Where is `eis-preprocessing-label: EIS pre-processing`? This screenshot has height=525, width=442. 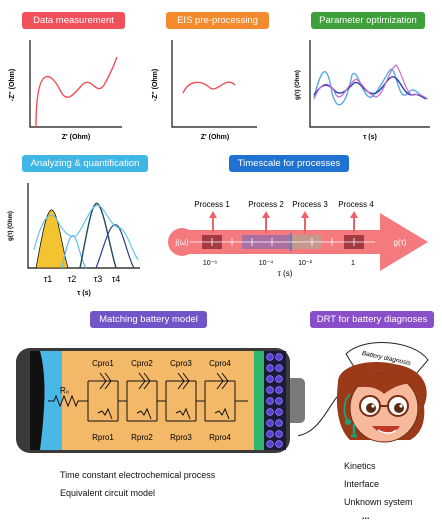
eis-preprocessing-label: EIS pre-processing is located at coordinates (217, 20).